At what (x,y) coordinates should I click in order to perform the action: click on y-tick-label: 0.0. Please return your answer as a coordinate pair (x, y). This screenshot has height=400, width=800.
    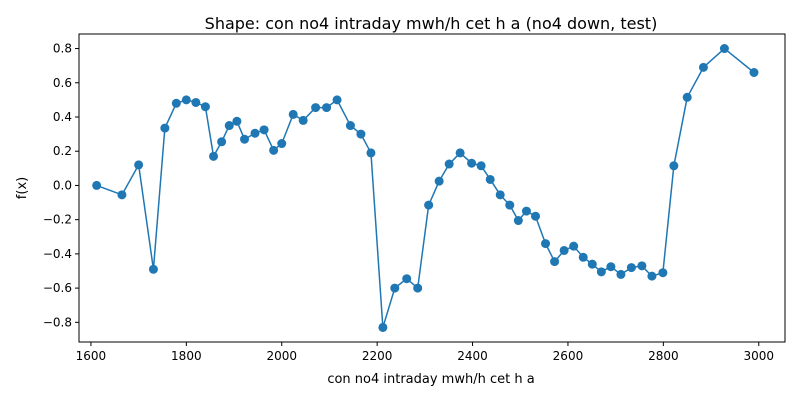
    Looking at the image, I should click on (62, 185).